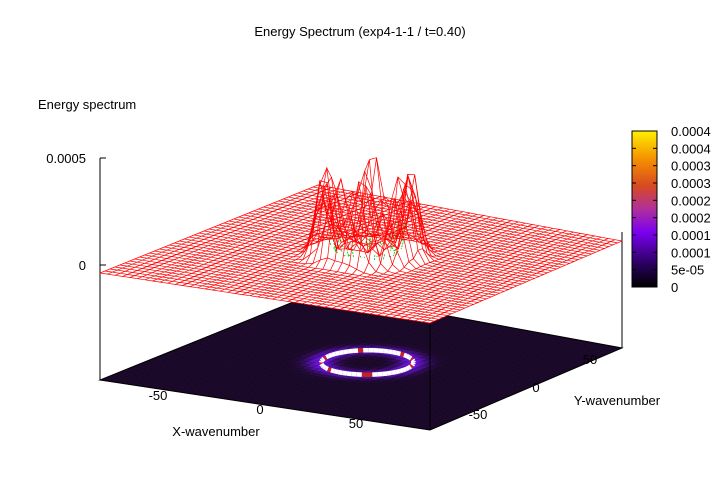  I want to click on y-axis-label: Y-wavenumber, so click(617, 400).